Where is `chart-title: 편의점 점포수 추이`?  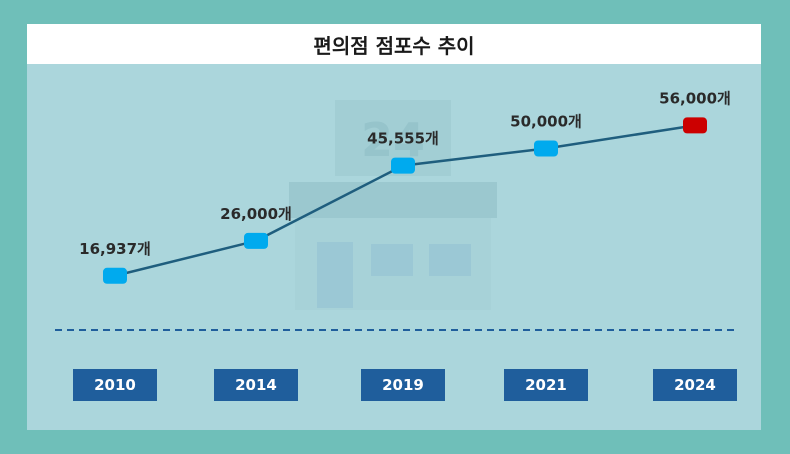 chart-title: 편의점 점포수 추이 is located at coordinates (394, 45).